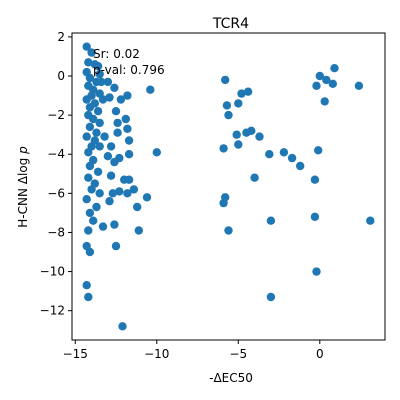  What do you see at coordinates (75, 354) in the screenshot?
I see `x-tick-label: −15` at bounding box center [75, 354].